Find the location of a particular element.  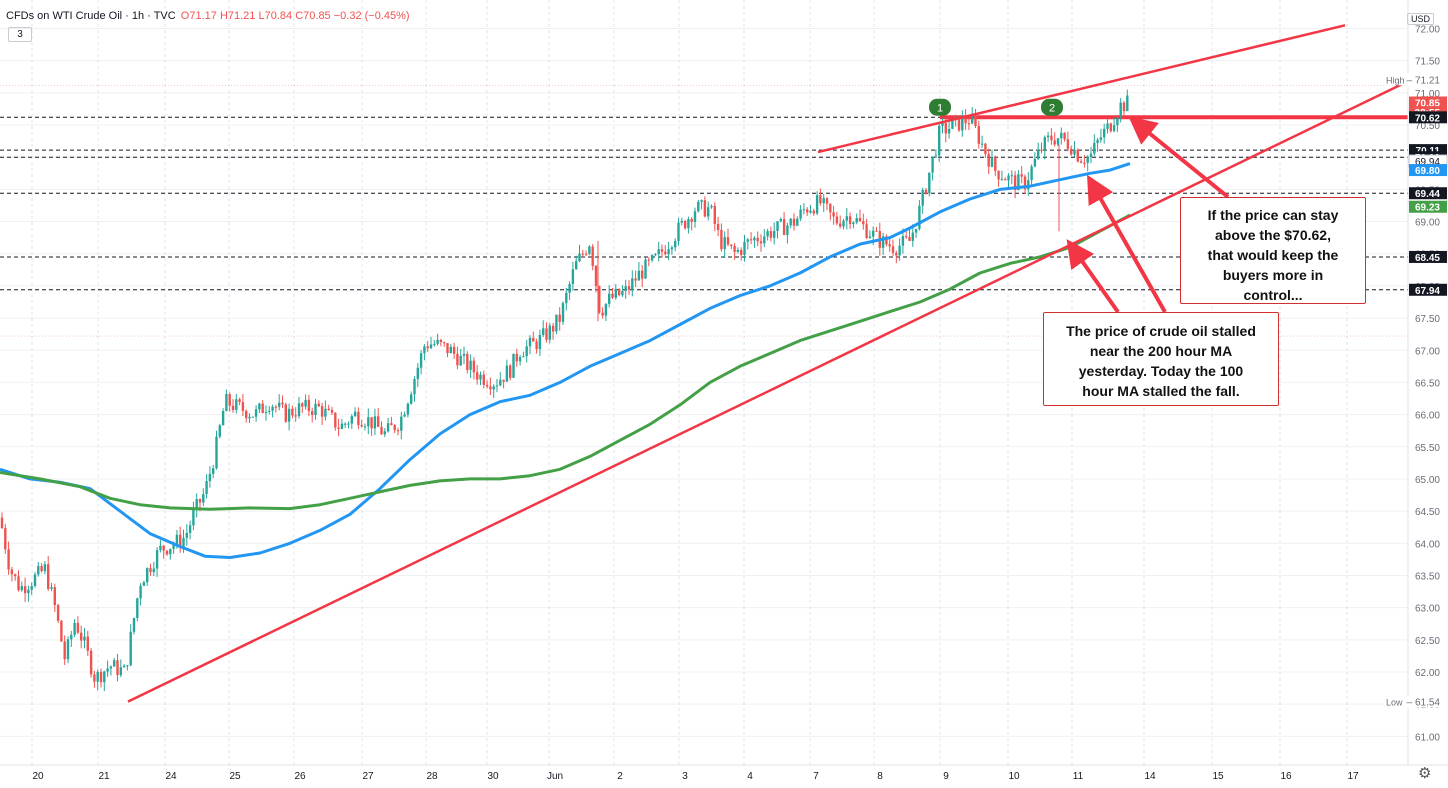

trendline is located at coordinates (1081, 89).